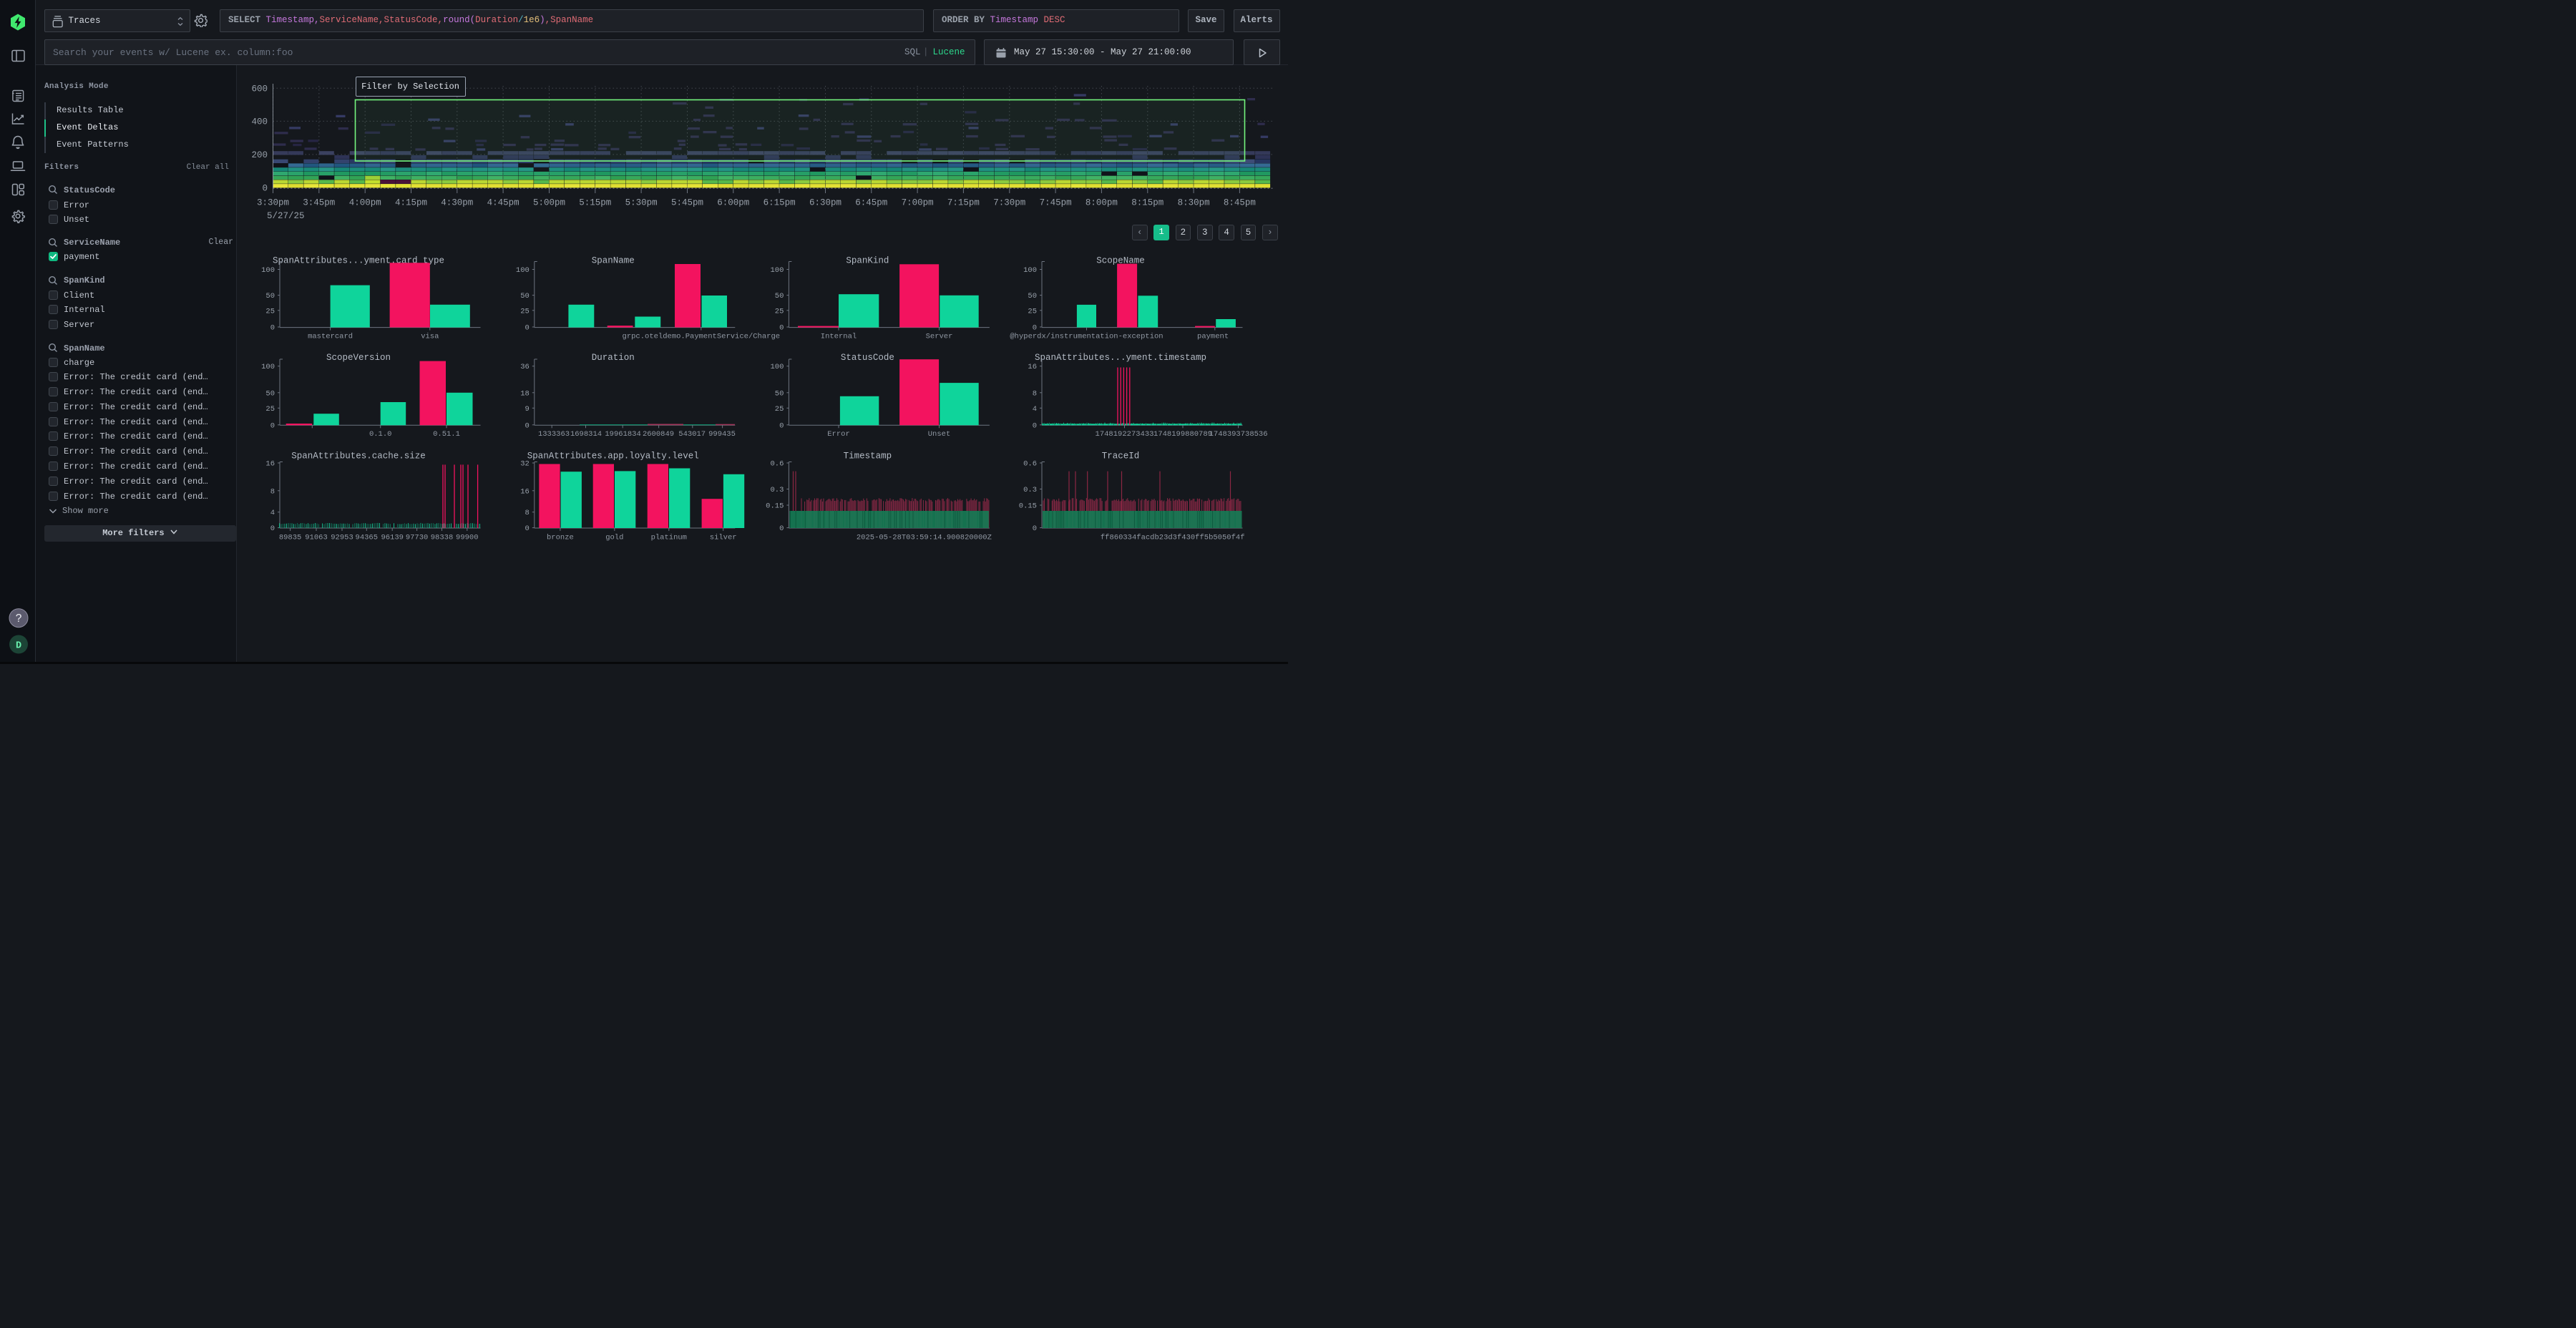  What do you see at coordinates (641, 203) in the screenshot?
I see `svg-text: 5:30pm` at bounding box center [641, 203].